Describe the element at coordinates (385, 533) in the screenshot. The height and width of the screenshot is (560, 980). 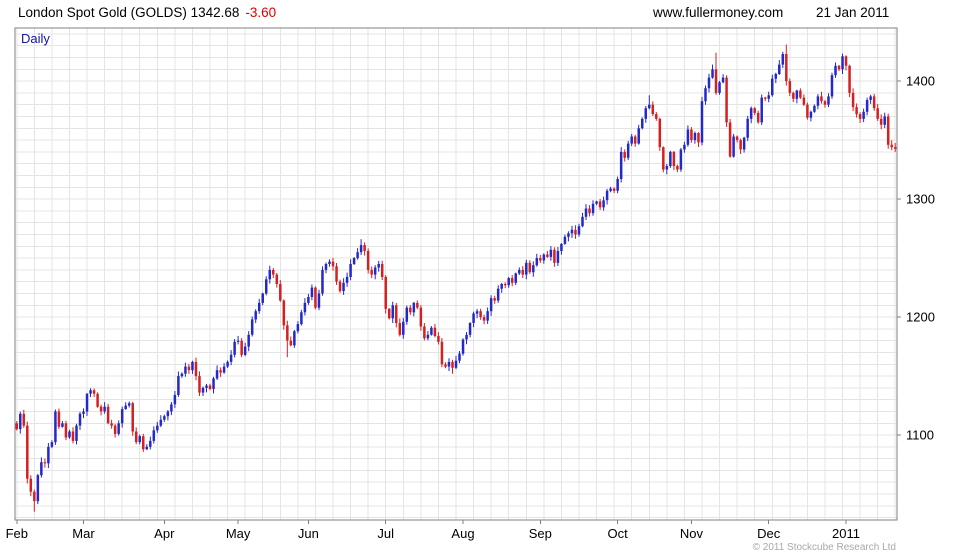
I see `x-axis-label: Jul` at that location.